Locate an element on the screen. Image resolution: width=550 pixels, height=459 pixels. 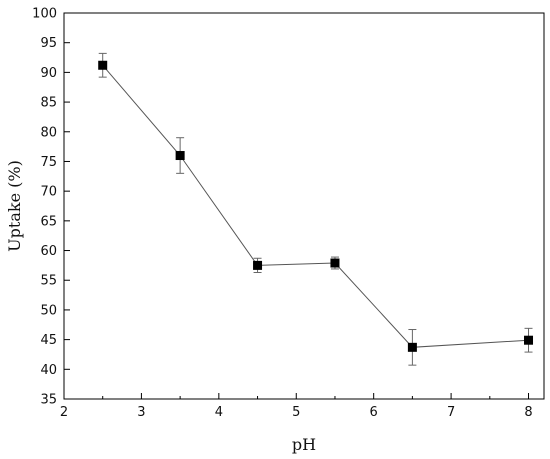
x-tick-label: 8 is located at coordinates (528, 412).